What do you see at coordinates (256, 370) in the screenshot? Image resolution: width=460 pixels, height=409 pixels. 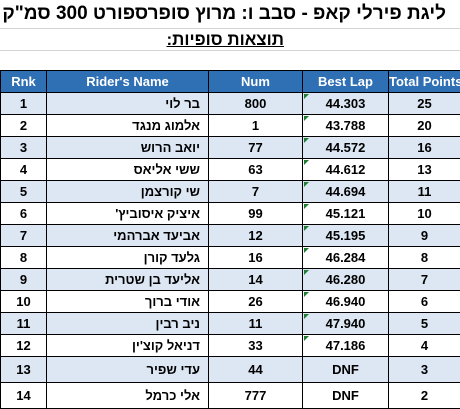 I see `num-cell: 44` at bounding box center [256, 370].